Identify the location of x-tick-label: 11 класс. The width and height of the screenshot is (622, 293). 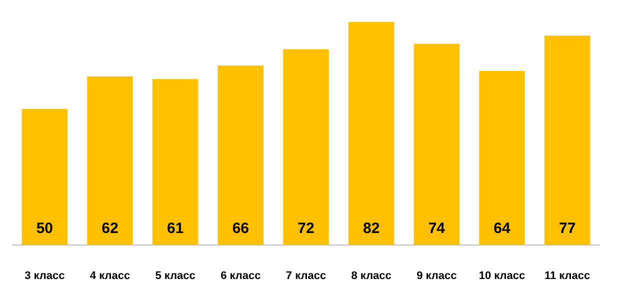
(567, 276).